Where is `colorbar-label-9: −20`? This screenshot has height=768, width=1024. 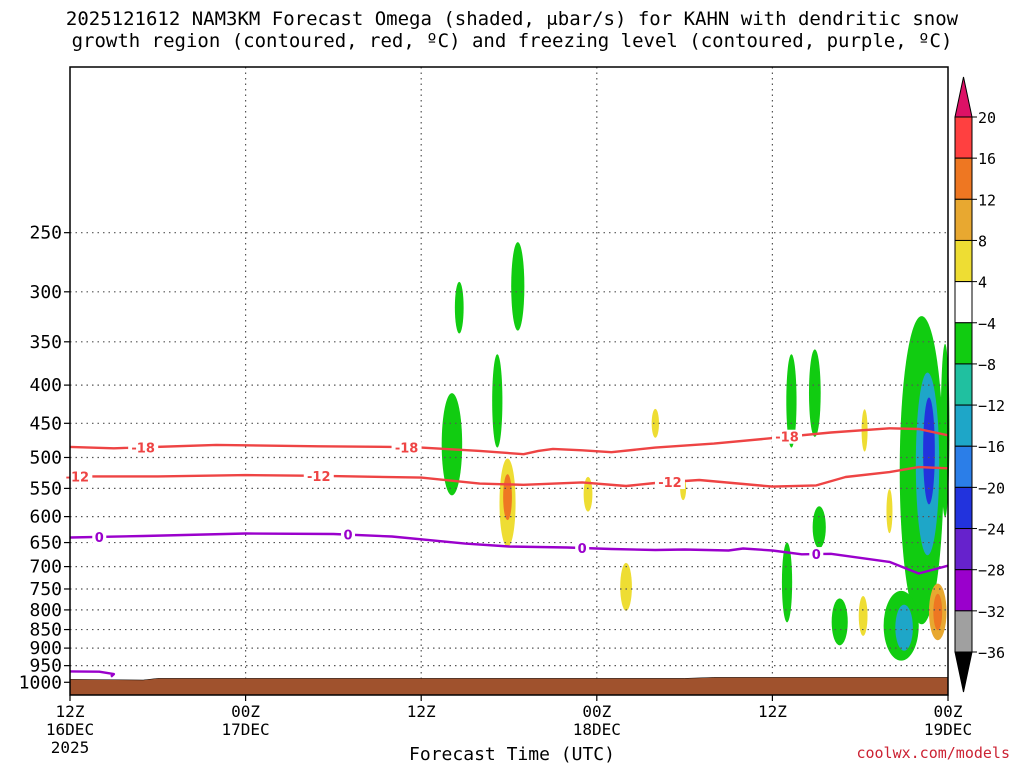
colorbar-label-9: −20 is located at coordinates (991, 488).